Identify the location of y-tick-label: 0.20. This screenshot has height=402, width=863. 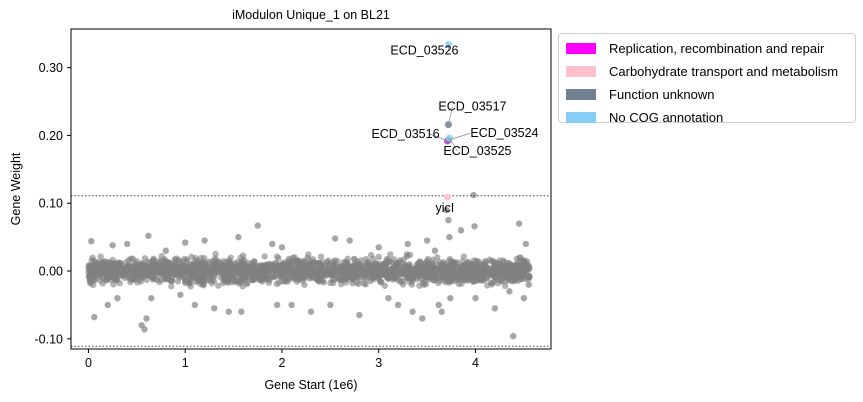
(51, 136).